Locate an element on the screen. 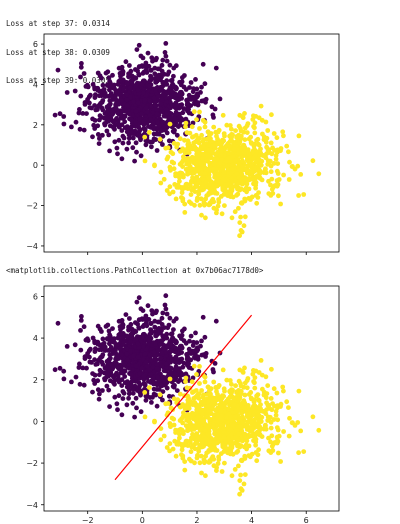 The width and height of the screenshot is (400, 524). y-tick-label: 6 is located at coordinates (35, 44).